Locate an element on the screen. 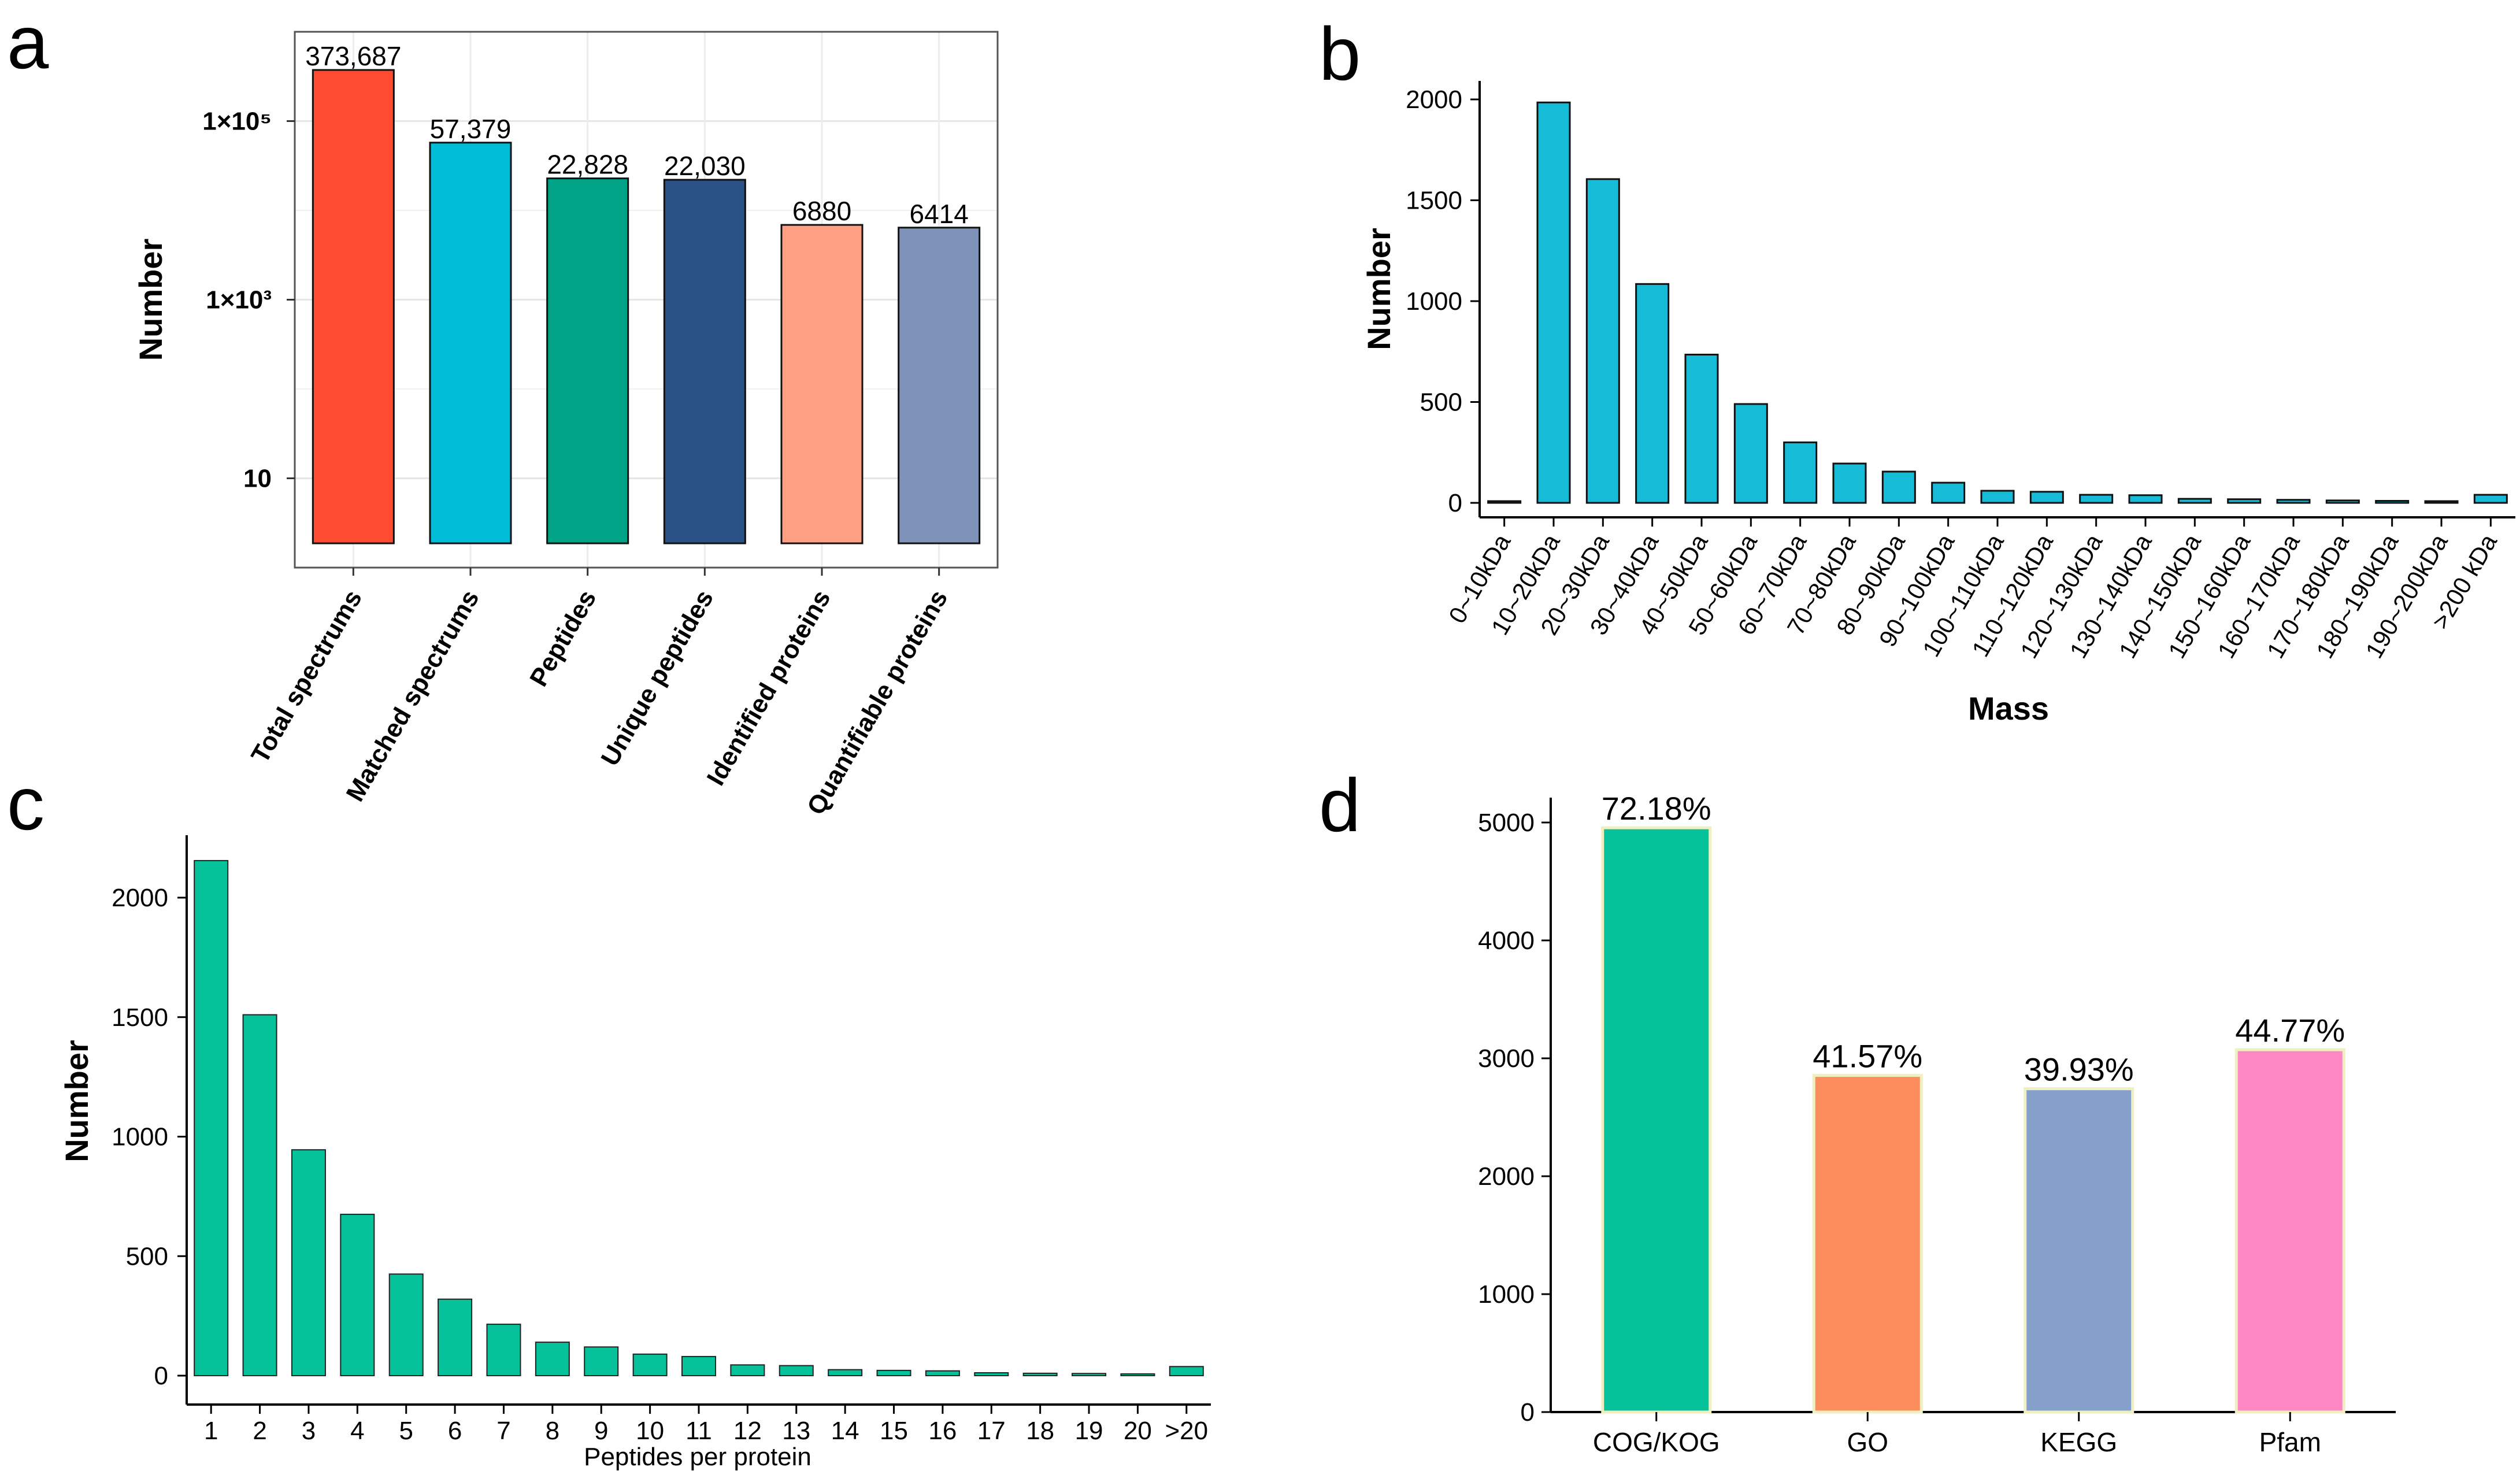 Image resolution: width=2520 pixels, height=1482 pixels. bar-total-spectrums is located at coordinates (353, 306).